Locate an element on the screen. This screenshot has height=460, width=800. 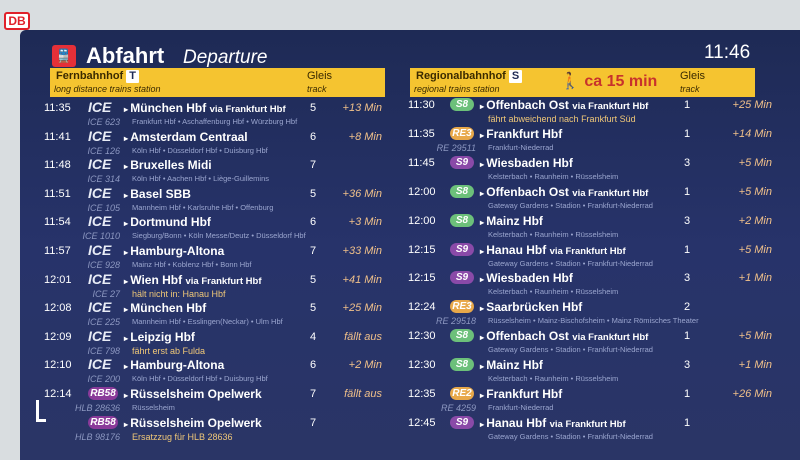
replacement-connector-icon is located at coordinates (41, 411).